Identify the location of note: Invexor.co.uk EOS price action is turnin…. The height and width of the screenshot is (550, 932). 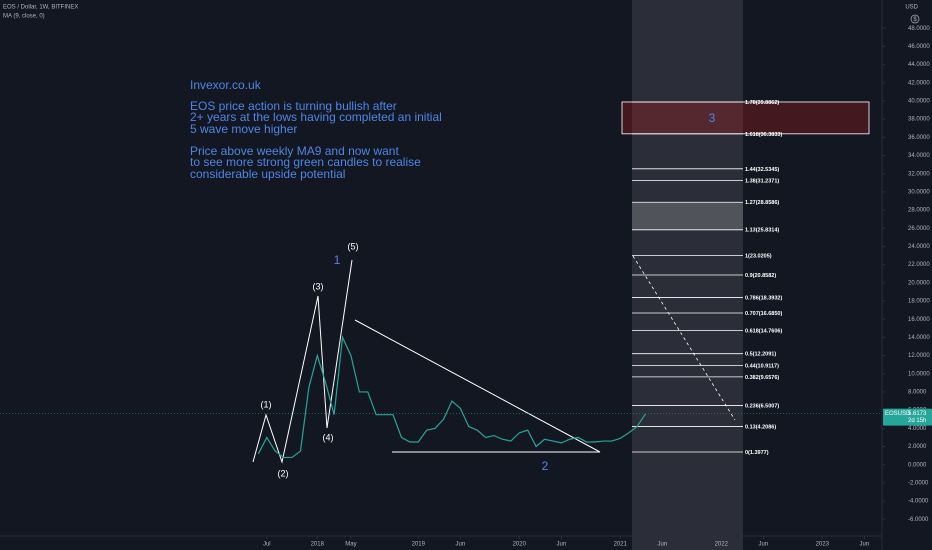
(316, 129).